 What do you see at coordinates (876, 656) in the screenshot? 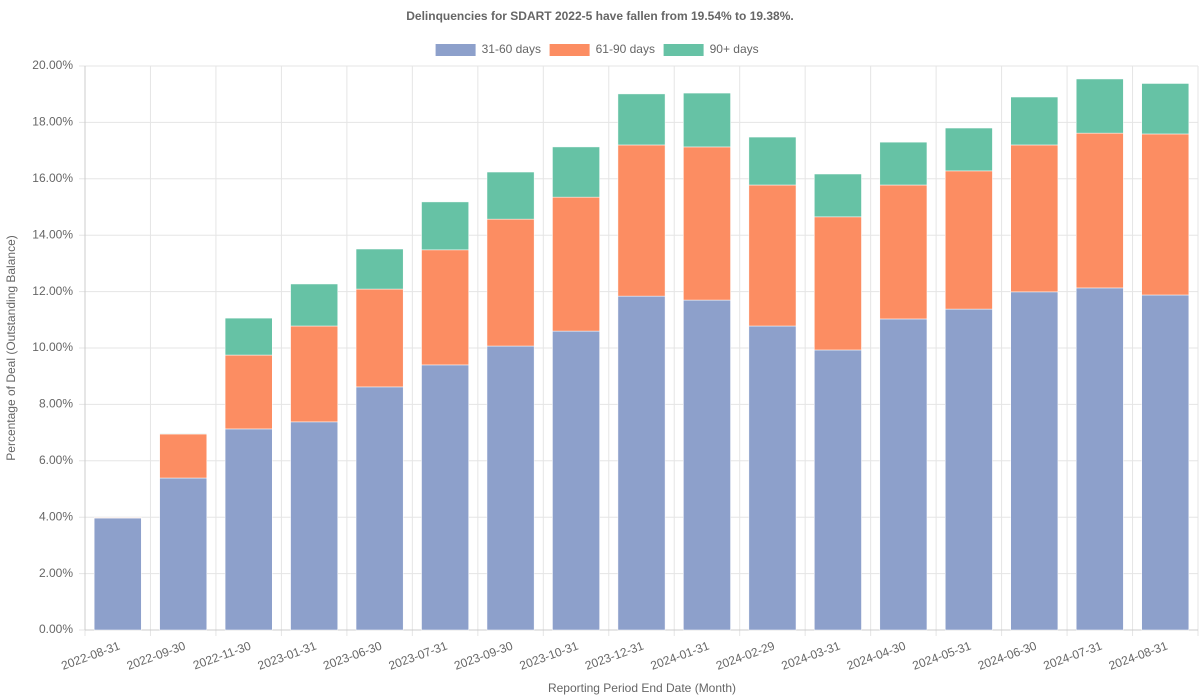
I see `x-tick-label: 2024-04-30` at bounding box center [876, 656].